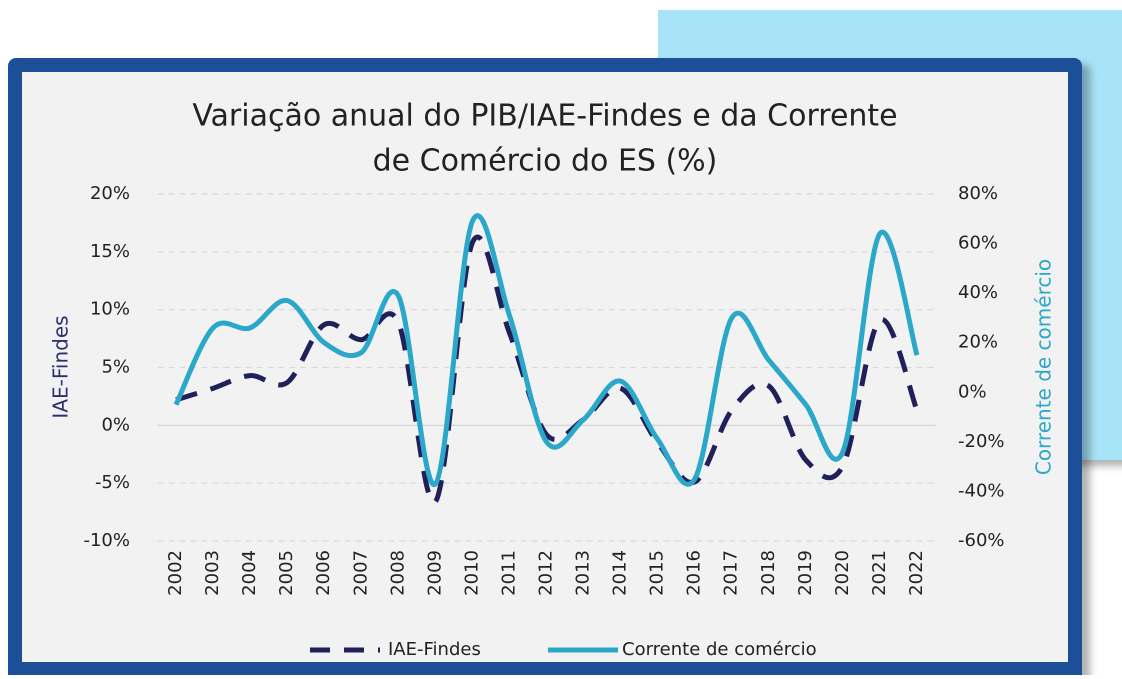 The width and height of the screenshot is (1122, 679). I want to click on y2-tick-label: 0%, so click(972, 391).